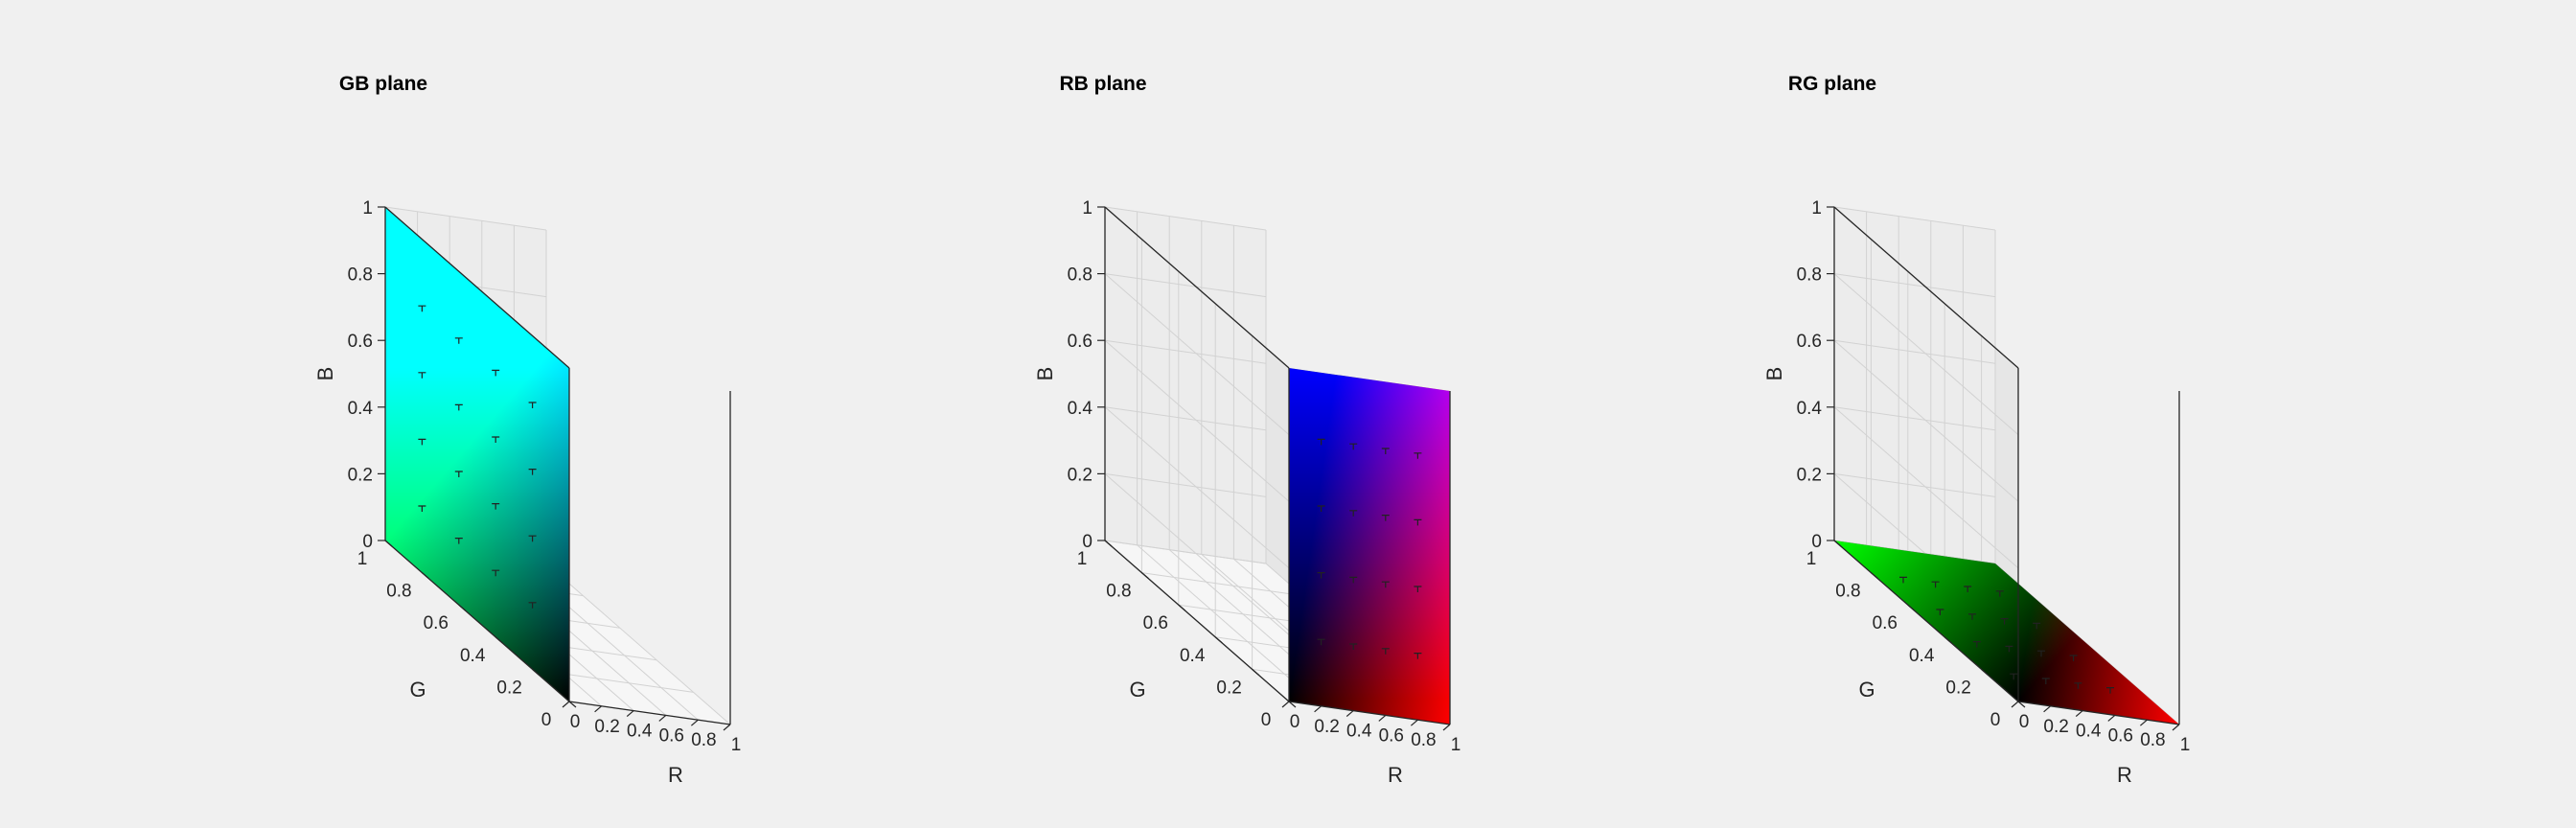  Describe the element at coordinates (638, 644) in the screenshot. I see `gridline-r-floor` at that location.